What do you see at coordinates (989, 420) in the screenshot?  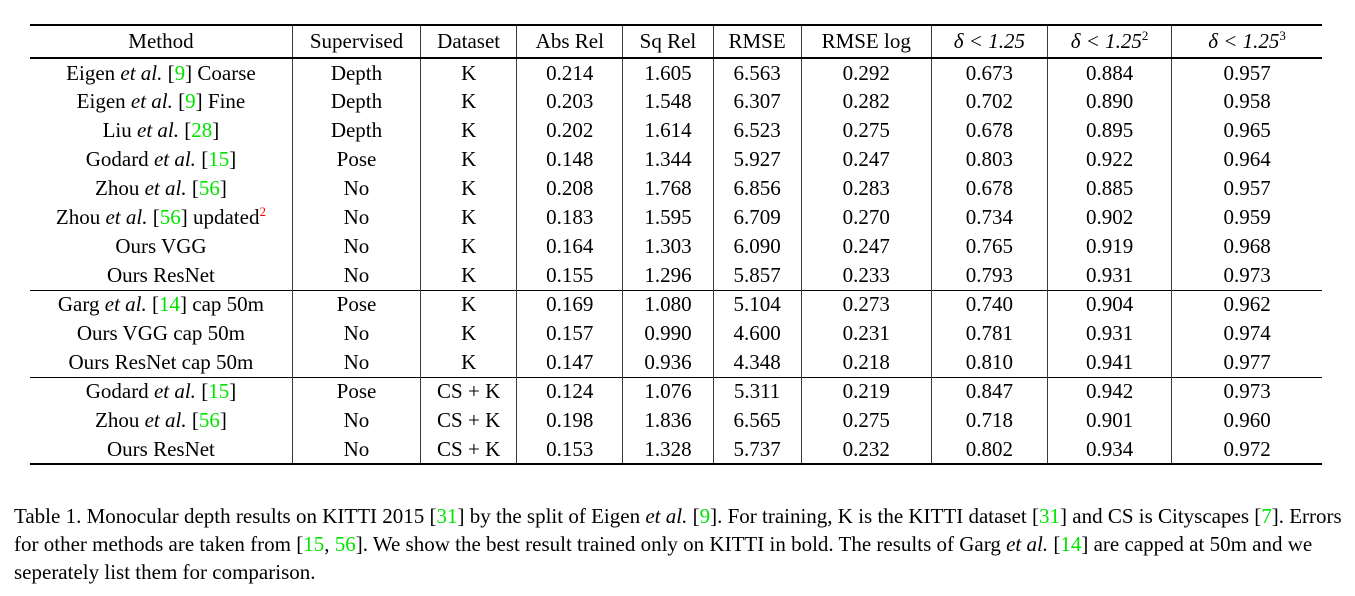 I see `metric-value-cell: 0.718` at bounding box center [989, 420].